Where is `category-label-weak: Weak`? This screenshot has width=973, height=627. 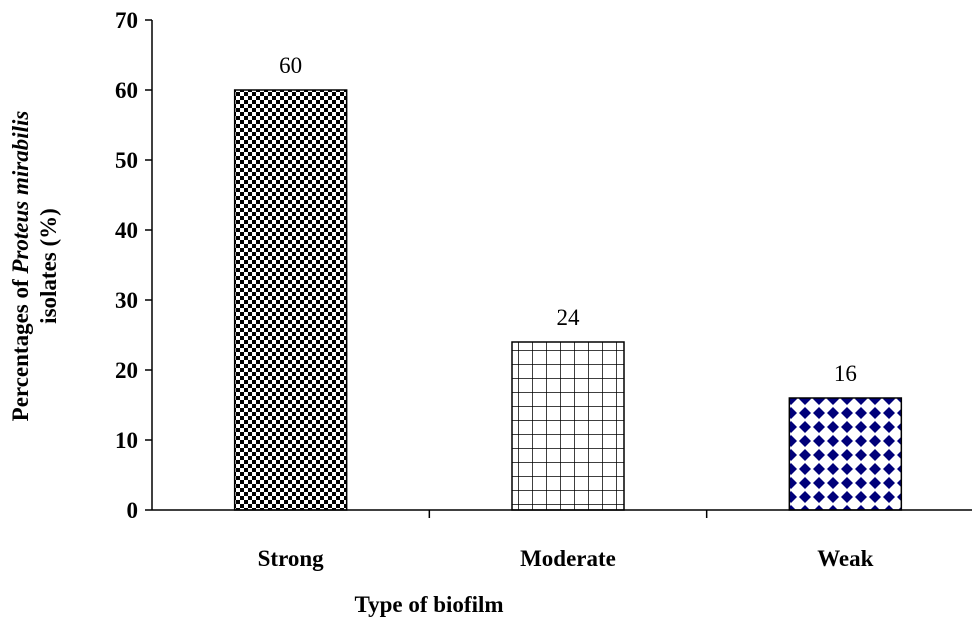
category-label-weak: Weak is located at coordinates (845, 558).